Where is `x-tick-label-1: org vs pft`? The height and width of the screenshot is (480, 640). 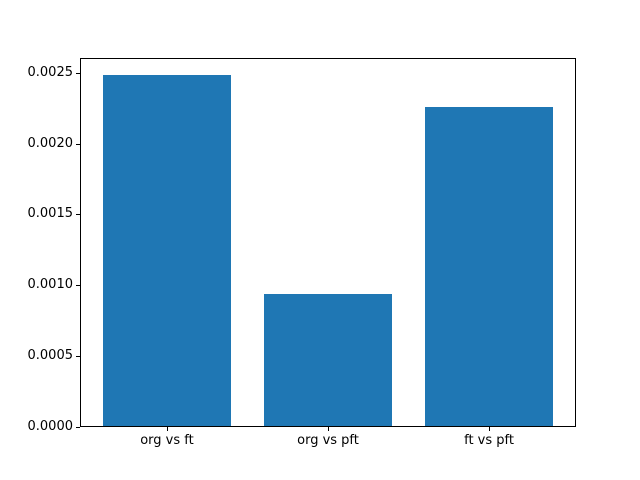
x-tick-label-1: org vs pft is located at coordinates (328, 440).